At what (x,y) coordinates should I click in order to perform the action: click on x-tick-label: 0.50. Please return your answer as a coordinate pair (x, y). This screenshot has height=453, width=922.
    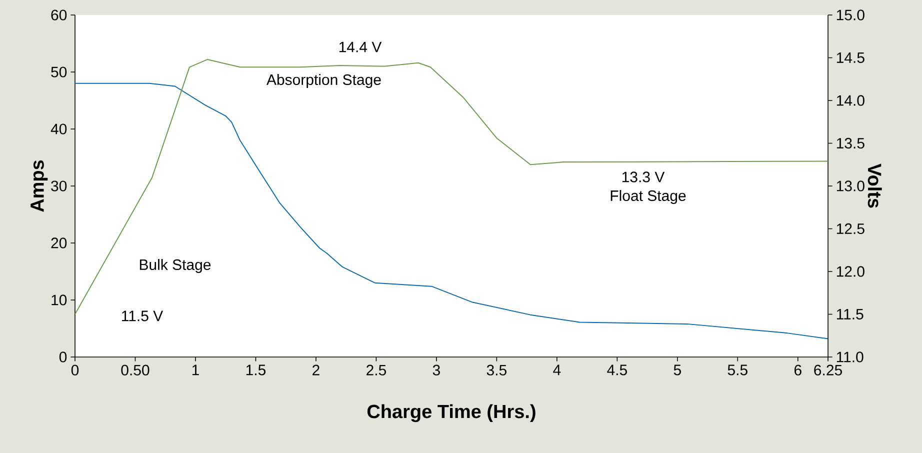
    Looking at the image, I should click on (135, 370).